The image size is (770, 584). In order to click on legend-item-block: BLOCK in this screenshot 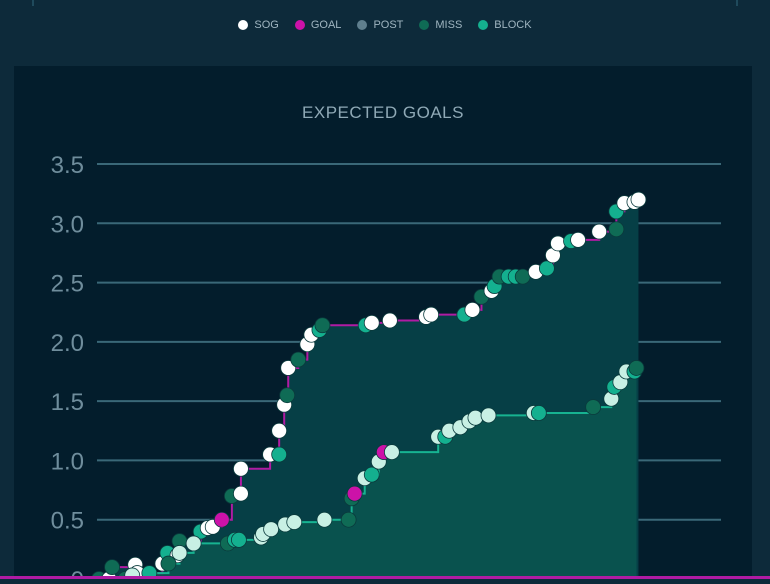, I will do `click(505, 25)`.